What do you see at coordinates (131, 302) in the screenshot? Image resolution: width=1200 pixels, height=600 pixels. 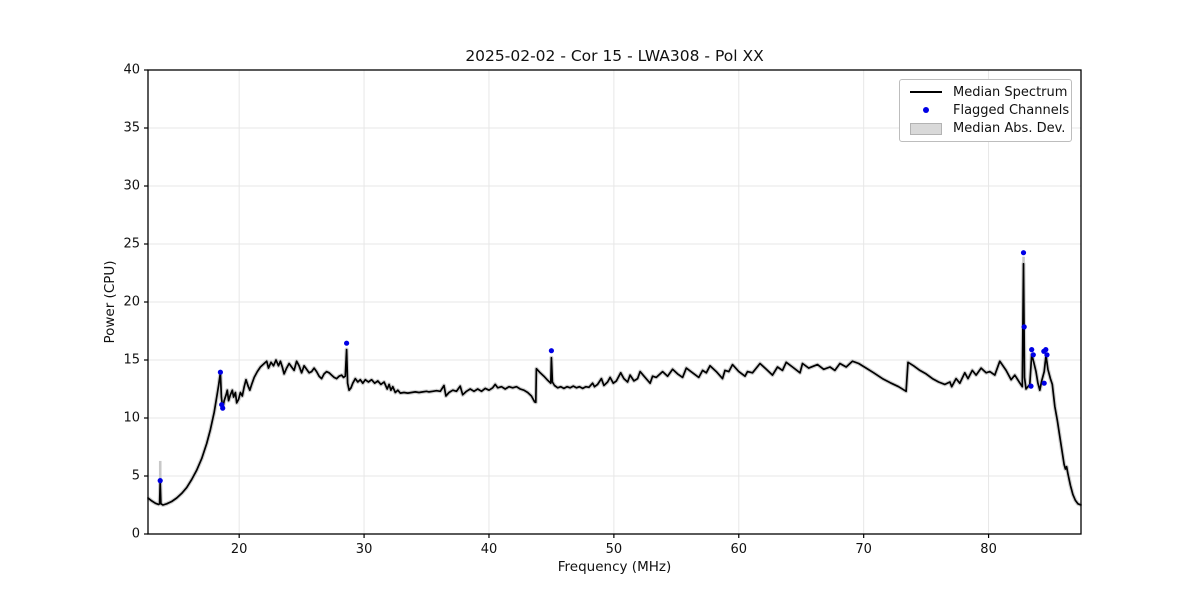 I see `y-tick-label: 20` at bounding box center [131, 302].